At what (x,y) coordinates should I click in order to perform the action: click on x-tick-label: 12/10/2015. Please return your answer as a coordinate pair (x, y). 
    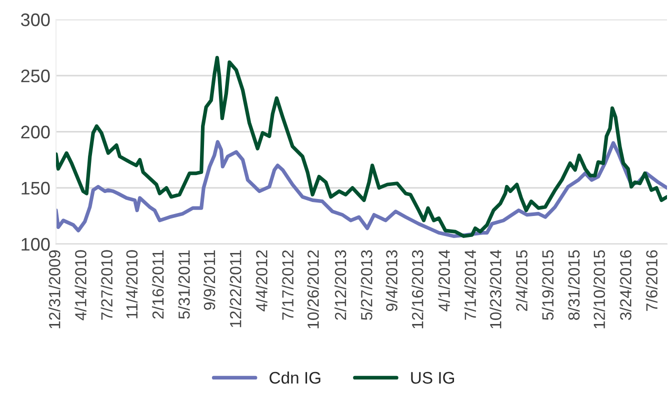
    Looking at the image, I should click on (599, 289).